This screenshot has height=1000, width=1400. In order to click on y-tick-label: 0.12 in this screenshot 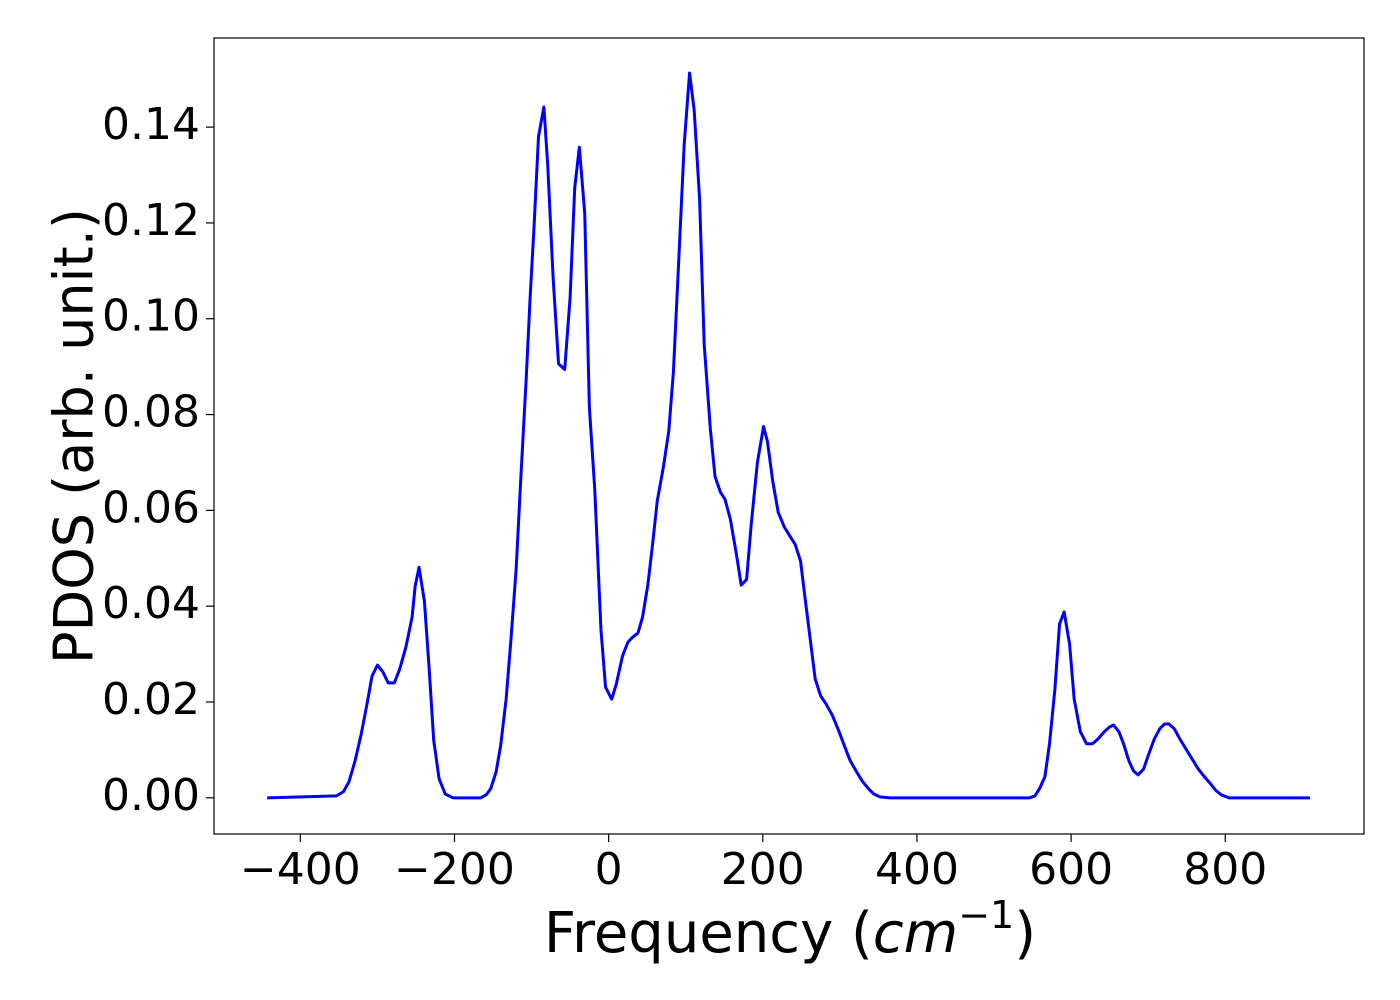, I will do `click(151, 220)`.